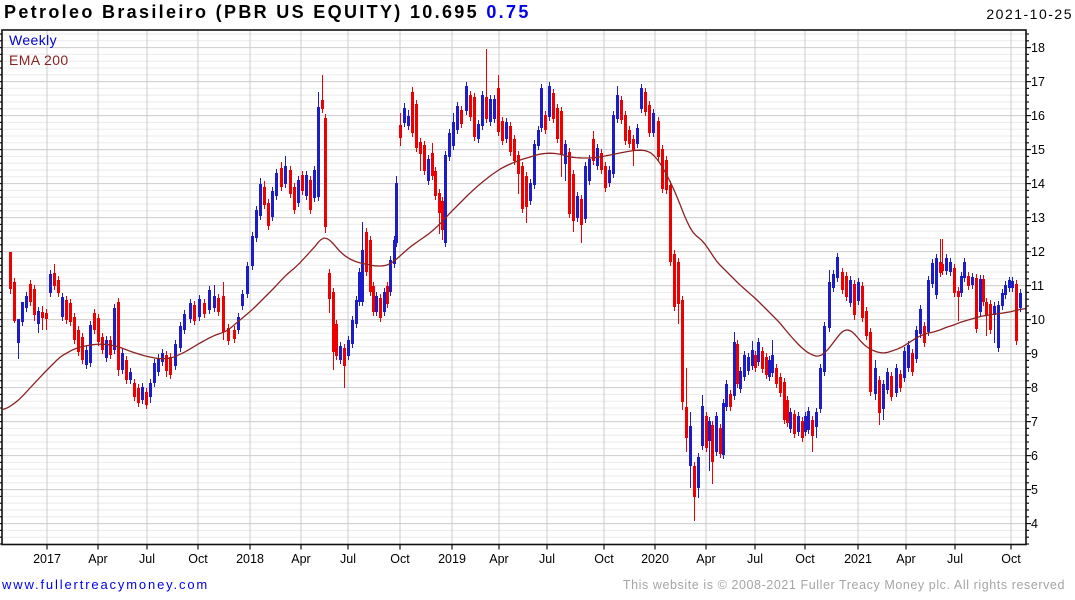 This screenshot has height=600, width=1075. Describe the element at coordinates (655, 559) in the screenshot. I see `svg-text: 2020` at that location.